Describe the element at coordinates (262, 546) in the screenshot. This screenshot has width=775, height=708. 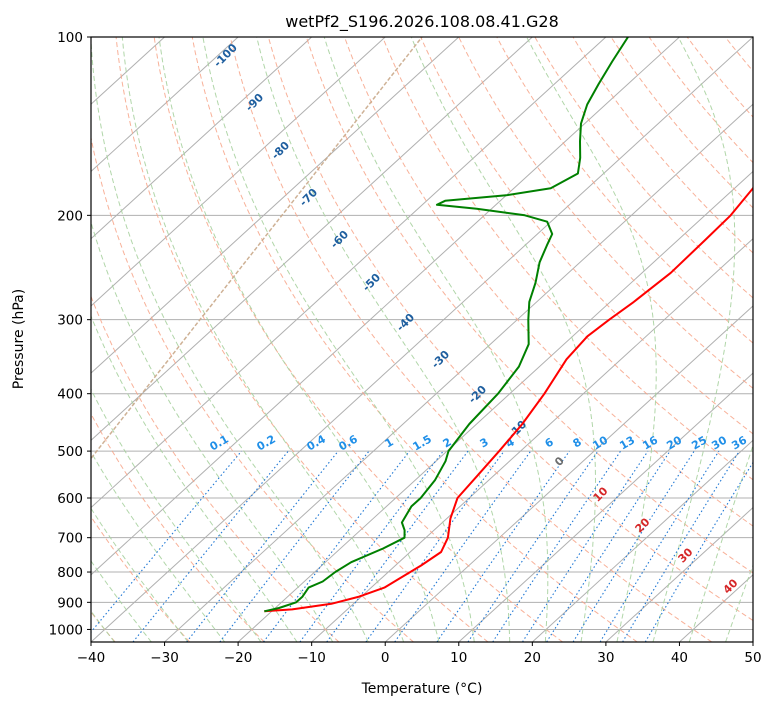
I see `mixing-ratio-line-0.4` at that location.